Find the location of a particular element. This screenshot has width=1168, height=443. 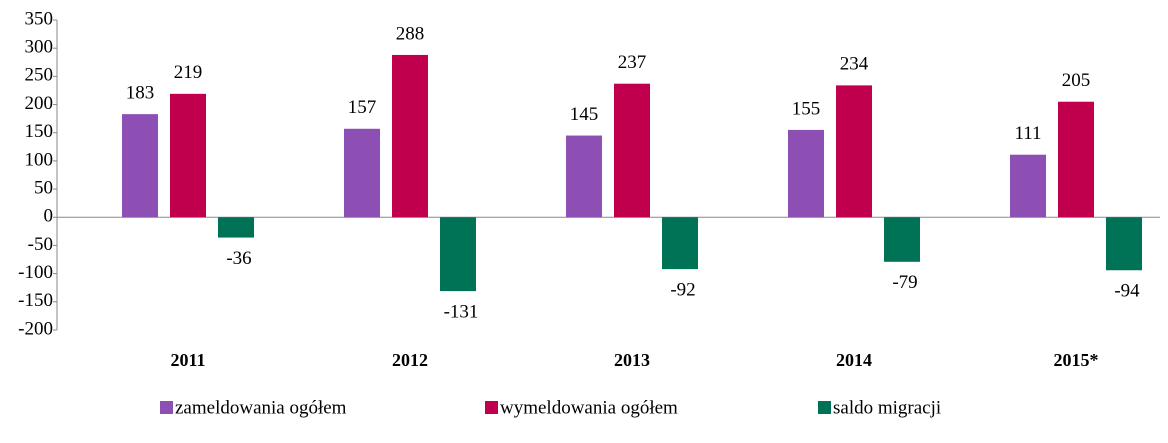

data-label: -131 is located at coordinates (461, 311).